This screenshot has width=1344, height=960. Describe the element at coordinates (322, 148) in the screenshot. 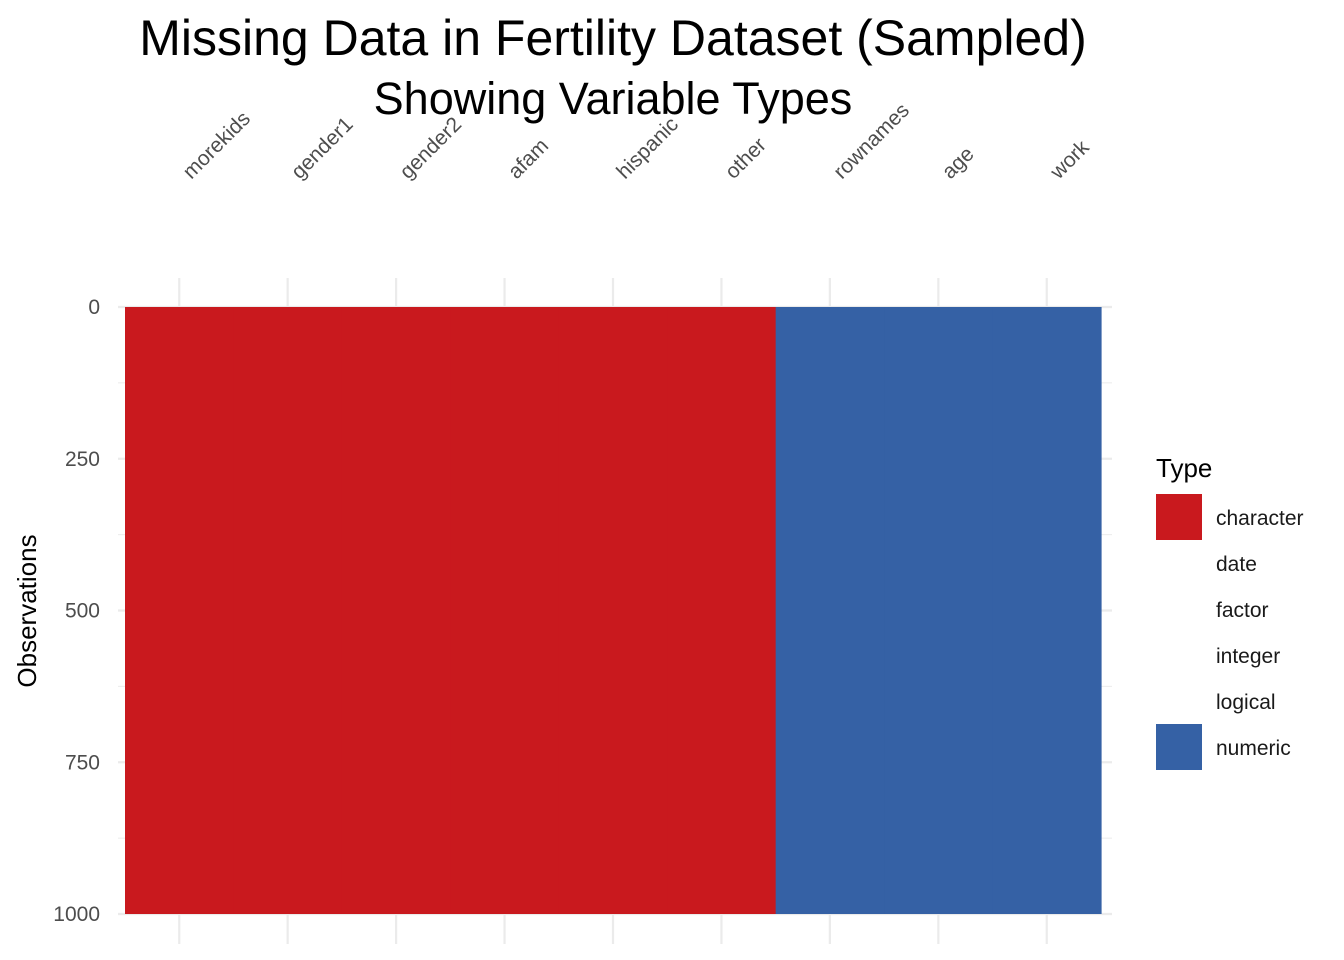

I see `x-tick-label: gender1` at that location.